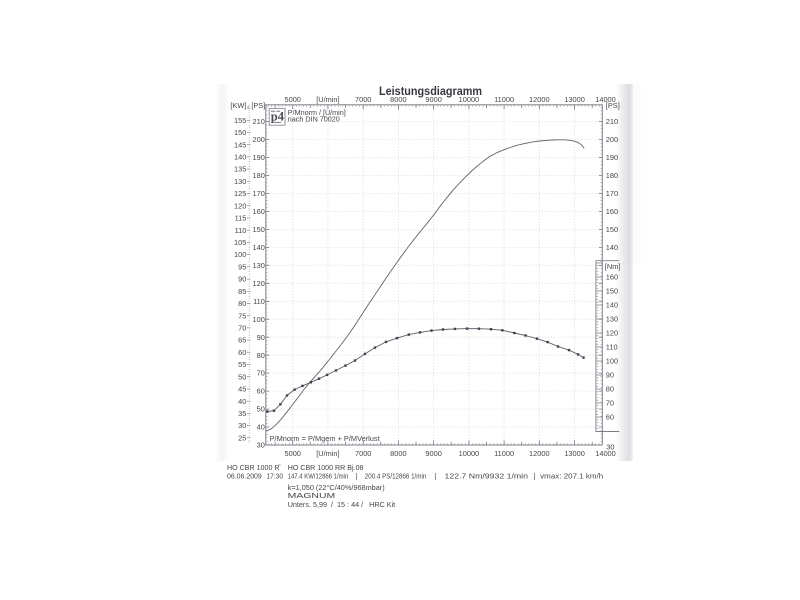 This screenshot has height=600, width=800. I want to click on svg-text: 75, so click(242, 315).